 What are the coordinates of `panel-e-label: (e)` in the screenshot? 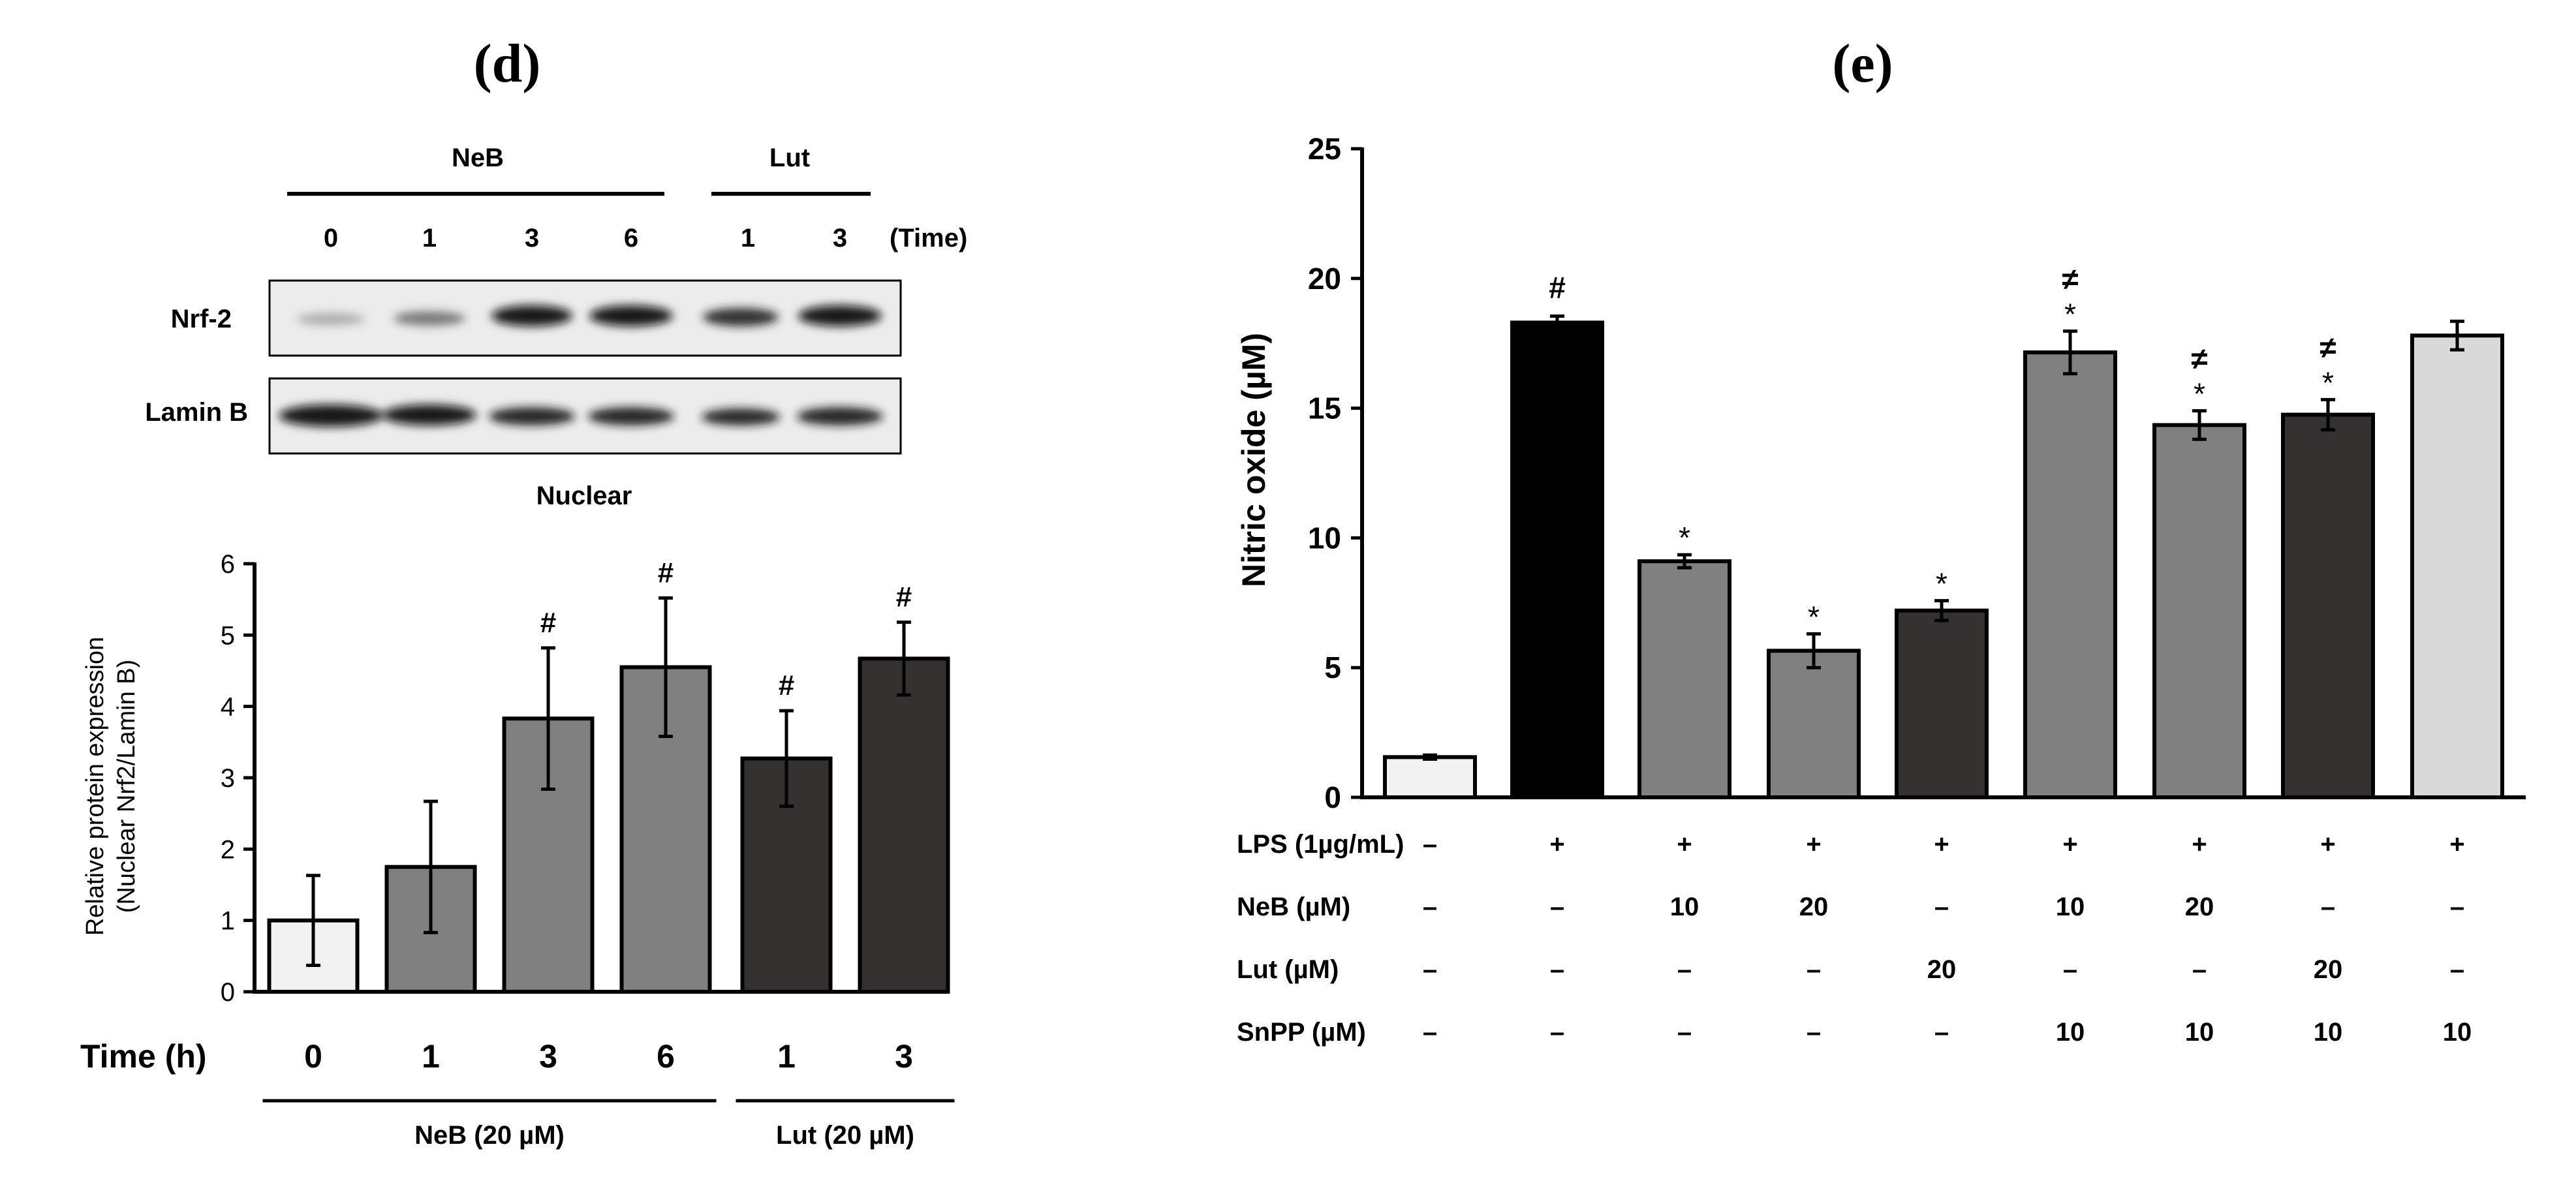 It's located at (1862, 63).